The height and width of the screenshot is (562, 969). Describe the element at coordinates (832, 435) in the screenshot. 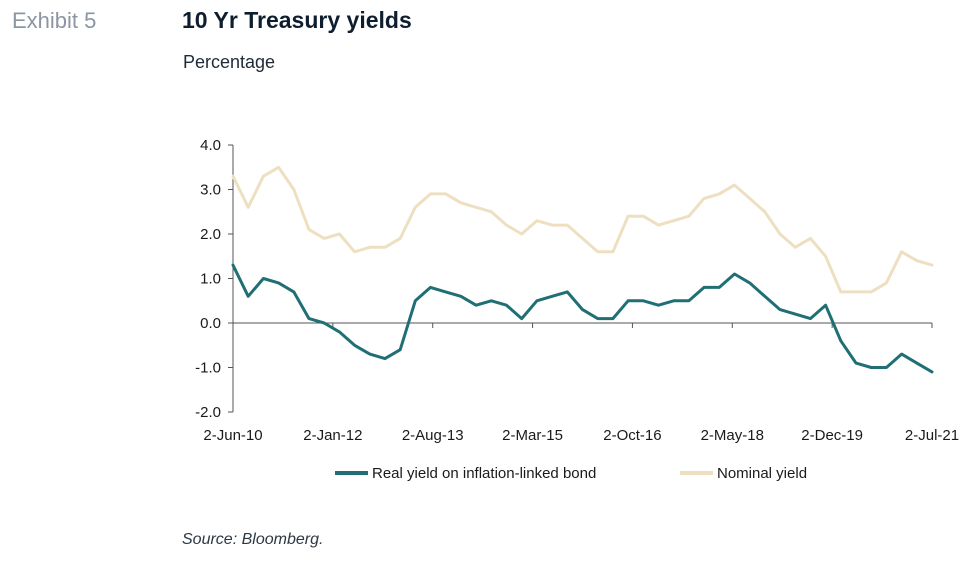

I see `x-tick-label: 2-Dec-19` at that location.